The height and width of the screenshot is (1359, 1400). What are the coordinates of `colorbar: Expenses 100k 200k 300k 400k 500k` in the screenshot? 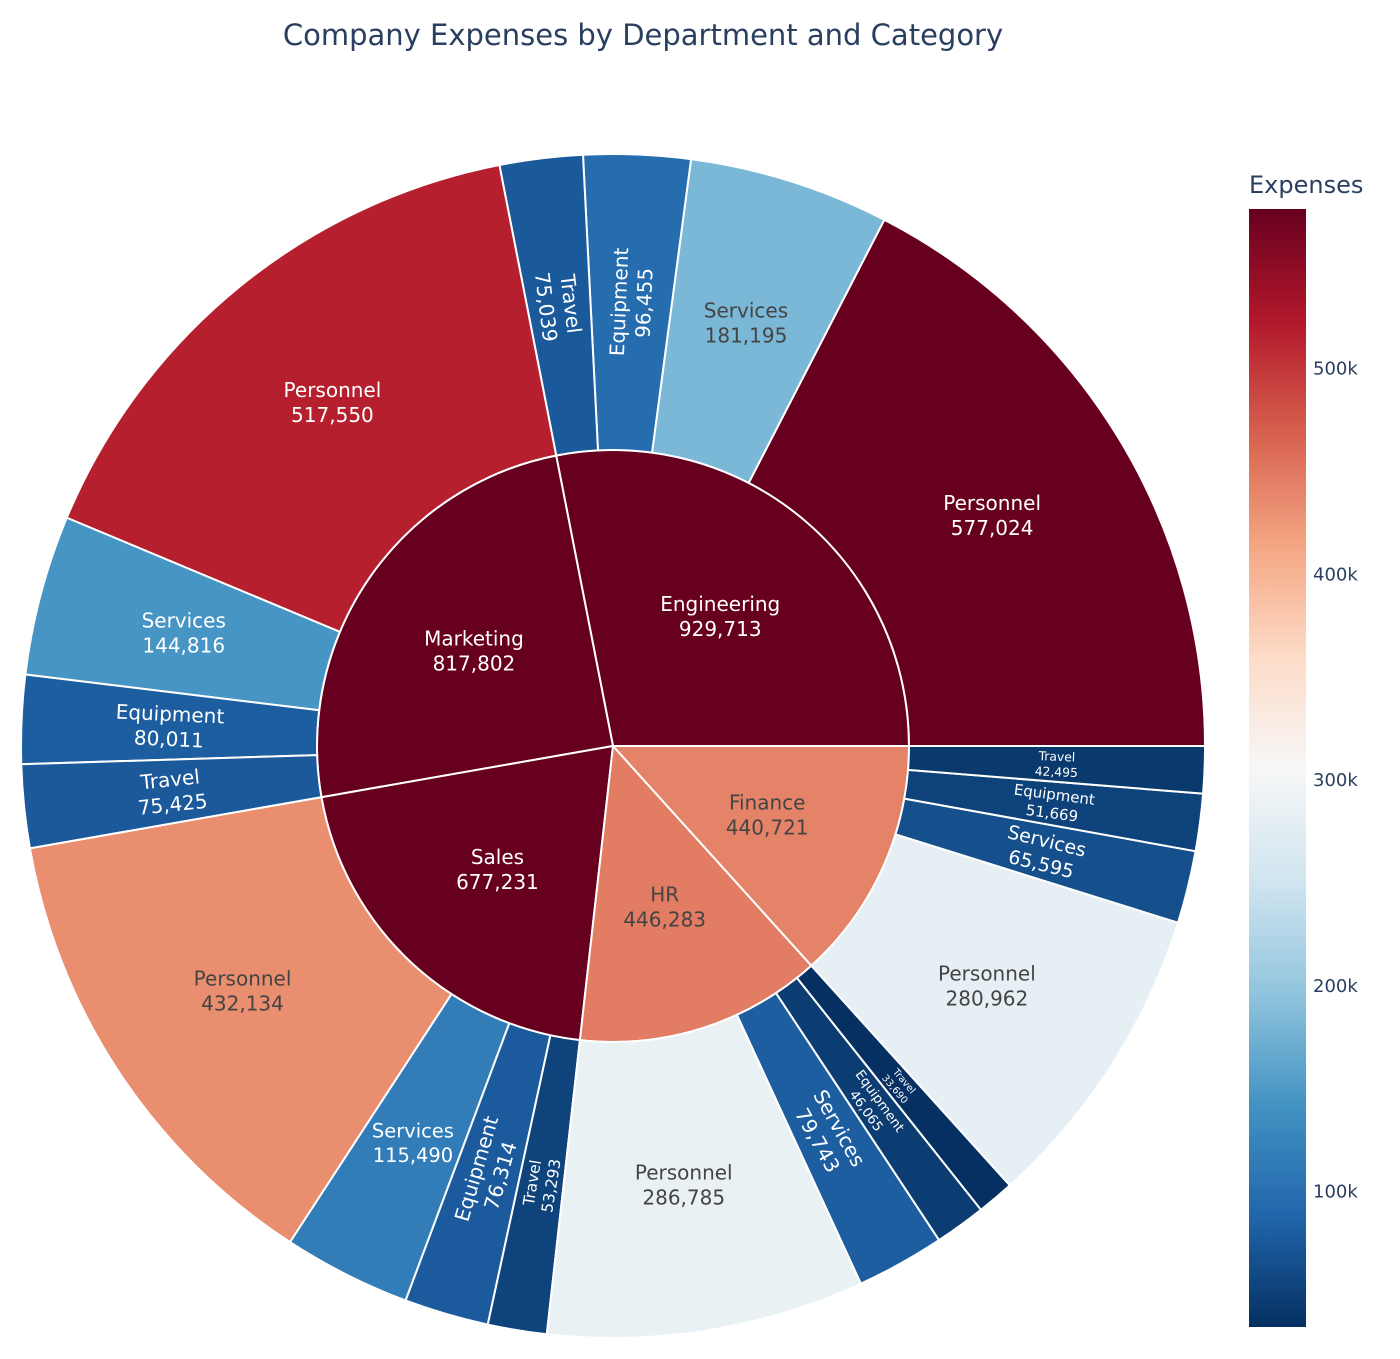 It's located at (1306, 749).